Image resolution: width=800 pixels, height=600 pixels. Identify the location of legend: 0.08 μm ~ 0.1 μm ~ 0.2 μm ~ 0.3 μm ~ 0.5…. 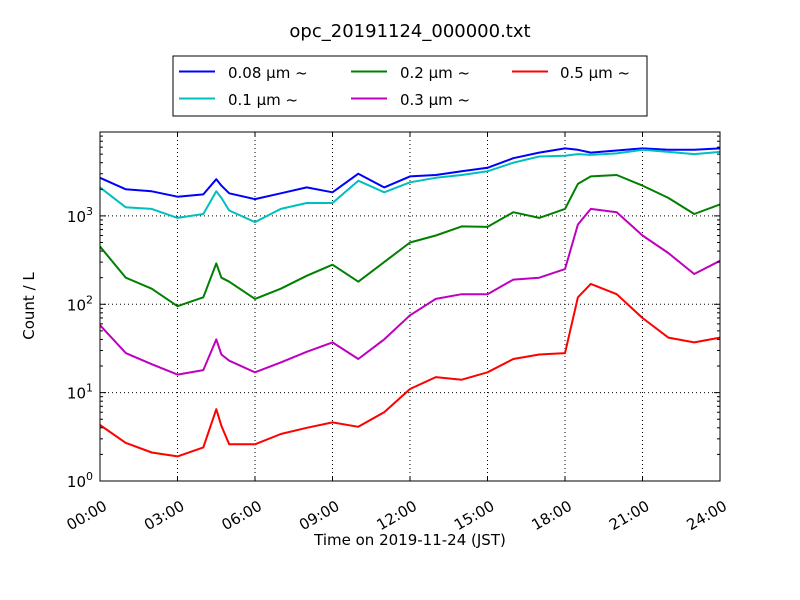
(410, 86).